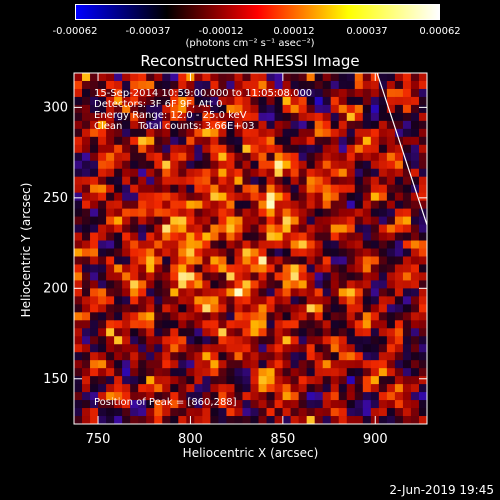  Describe the element at coordinates (55, 288) in the screenshot. I see `y-tick-label: 200` at that location.